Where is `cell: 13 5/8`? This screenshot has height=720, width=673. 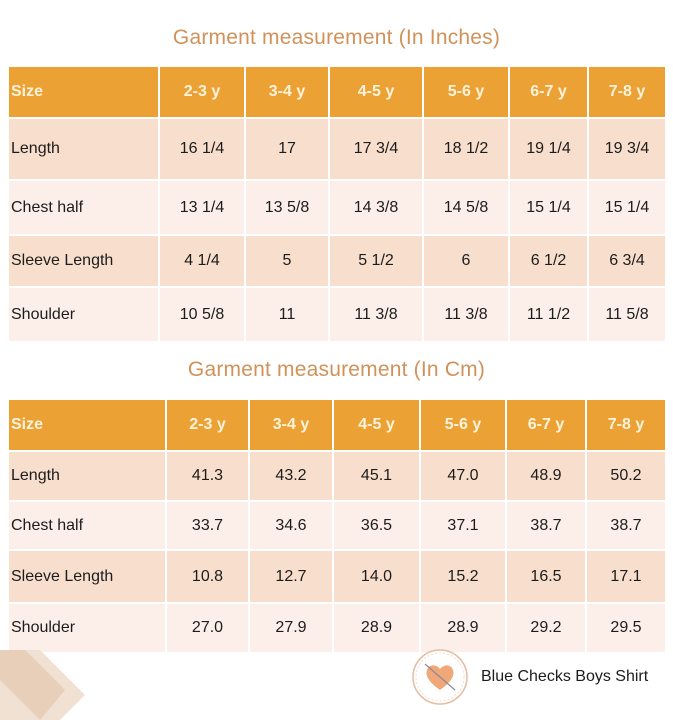 cell: 13 5/8 is located at coordinates (287, 207).